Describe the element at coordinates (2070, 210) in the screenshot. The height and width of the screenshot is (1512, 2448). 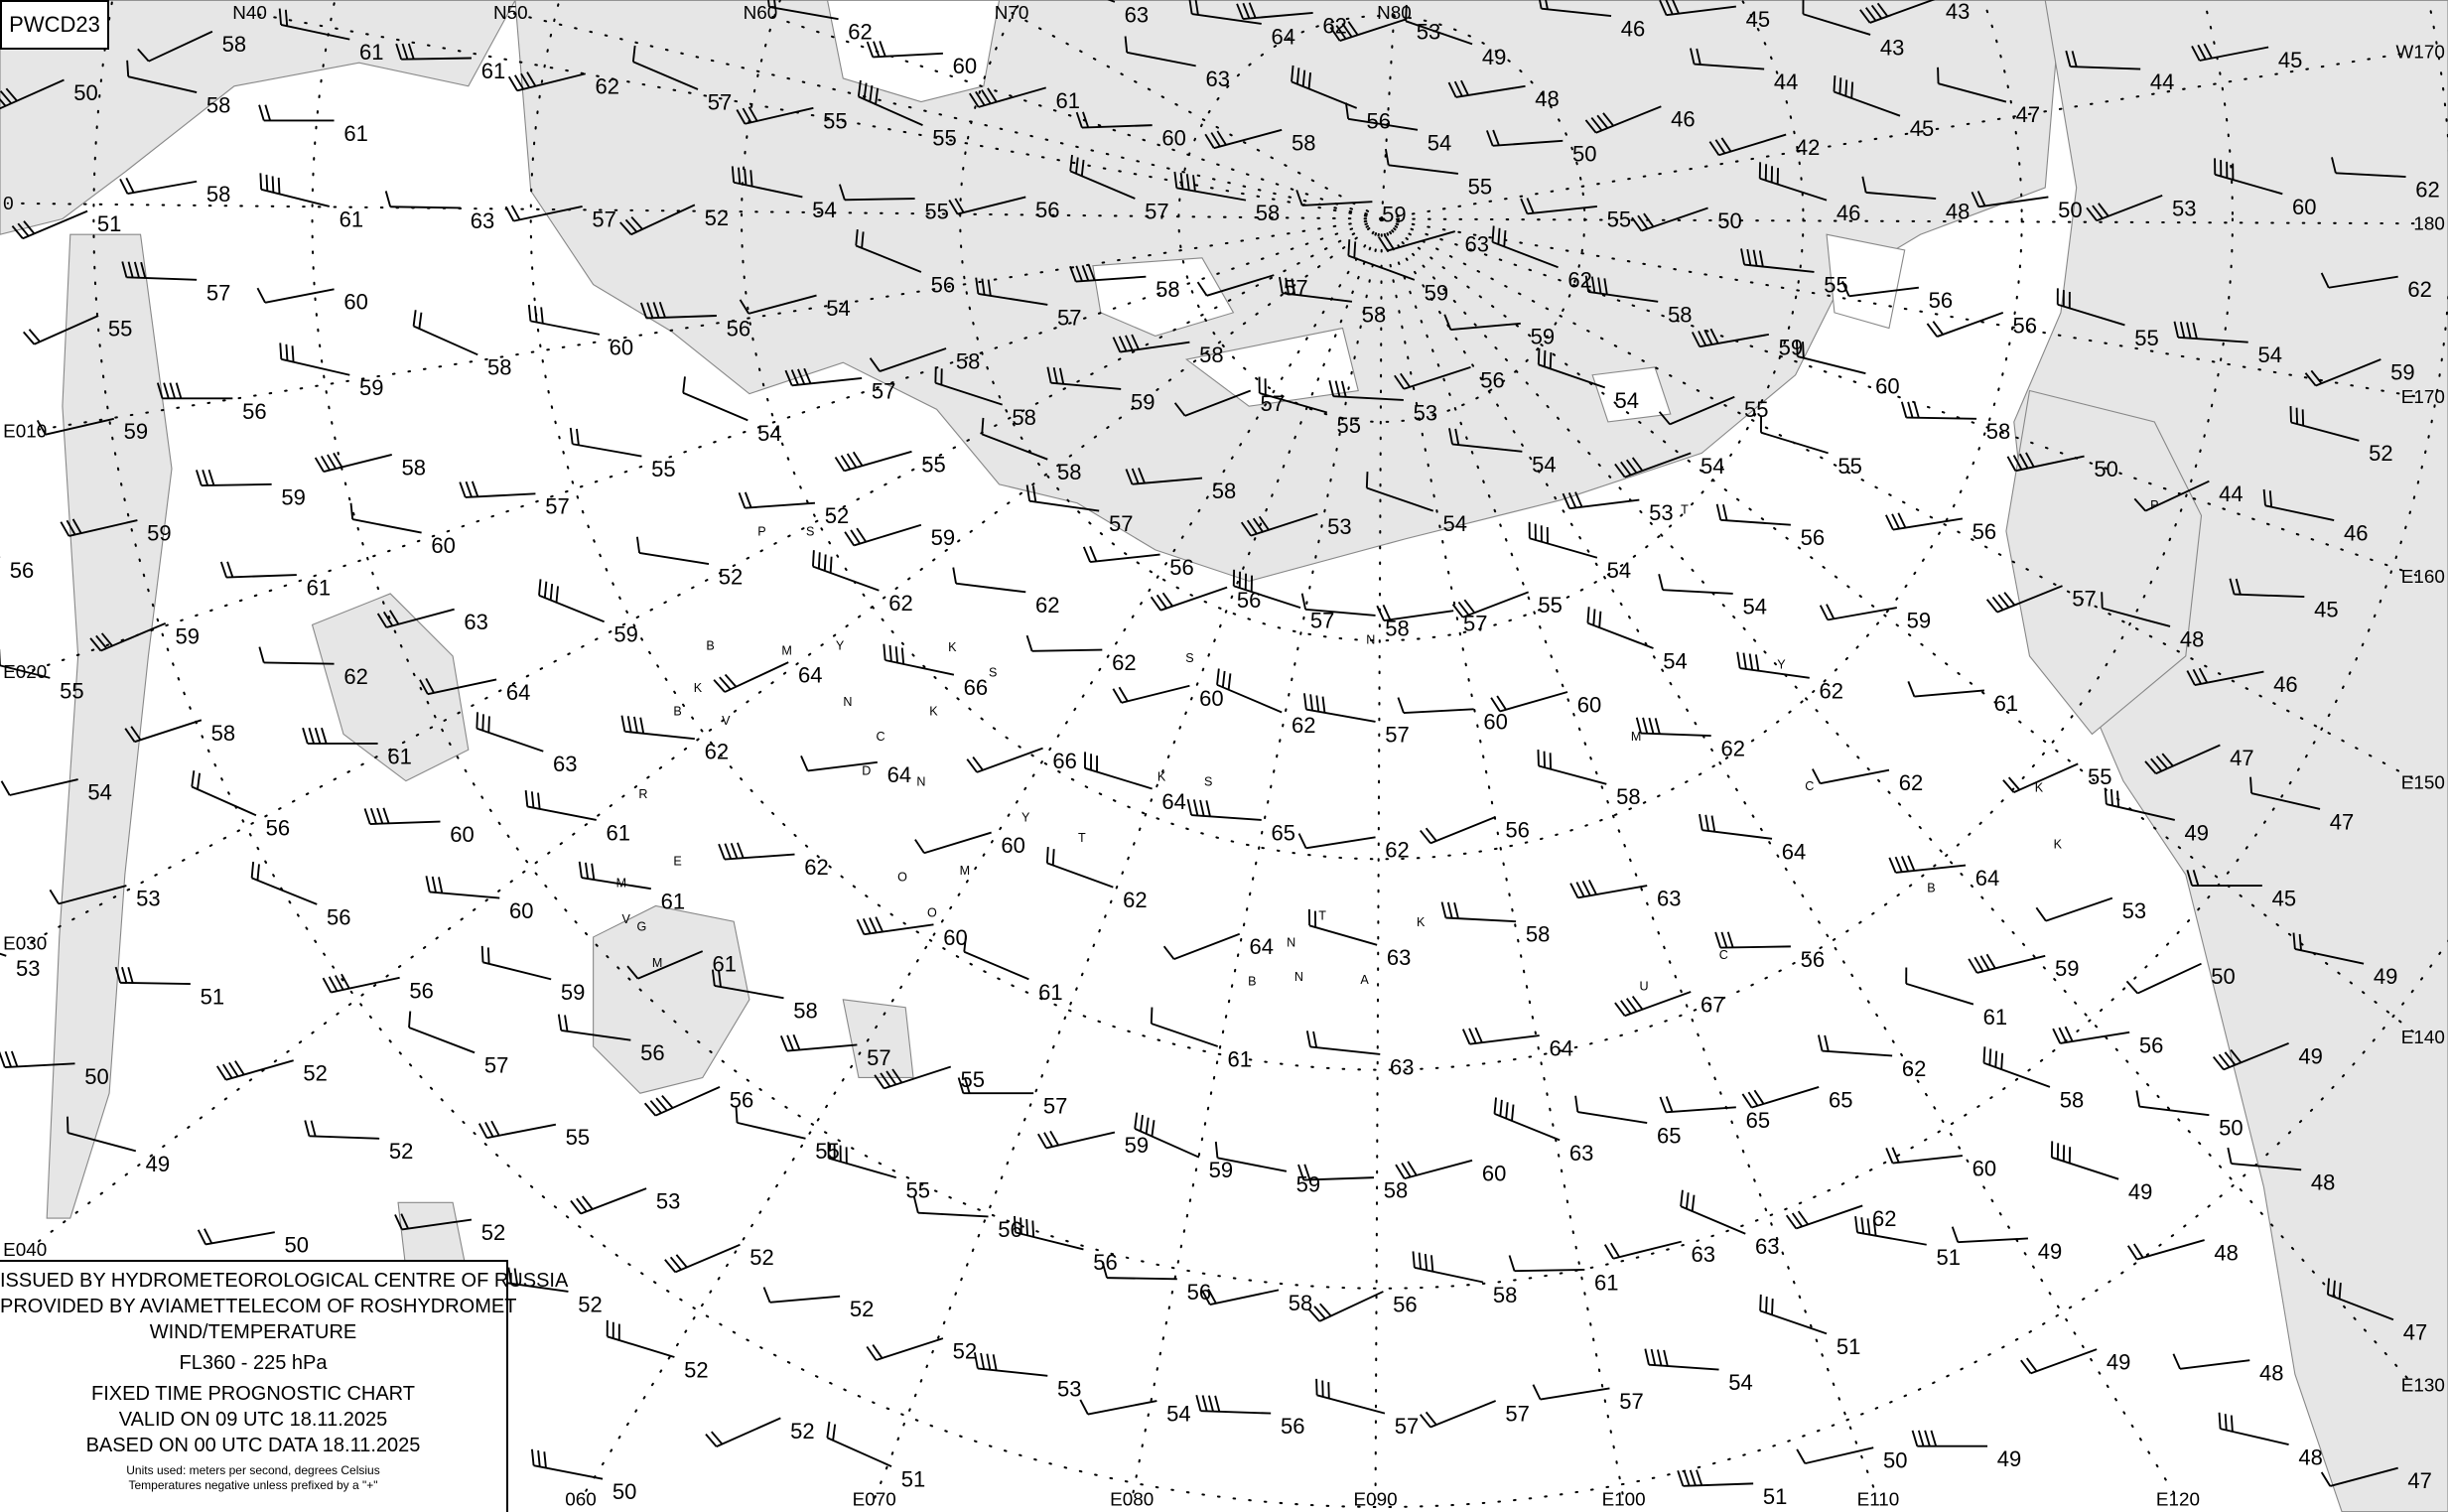
I see `temperature-label: 50` at that location.